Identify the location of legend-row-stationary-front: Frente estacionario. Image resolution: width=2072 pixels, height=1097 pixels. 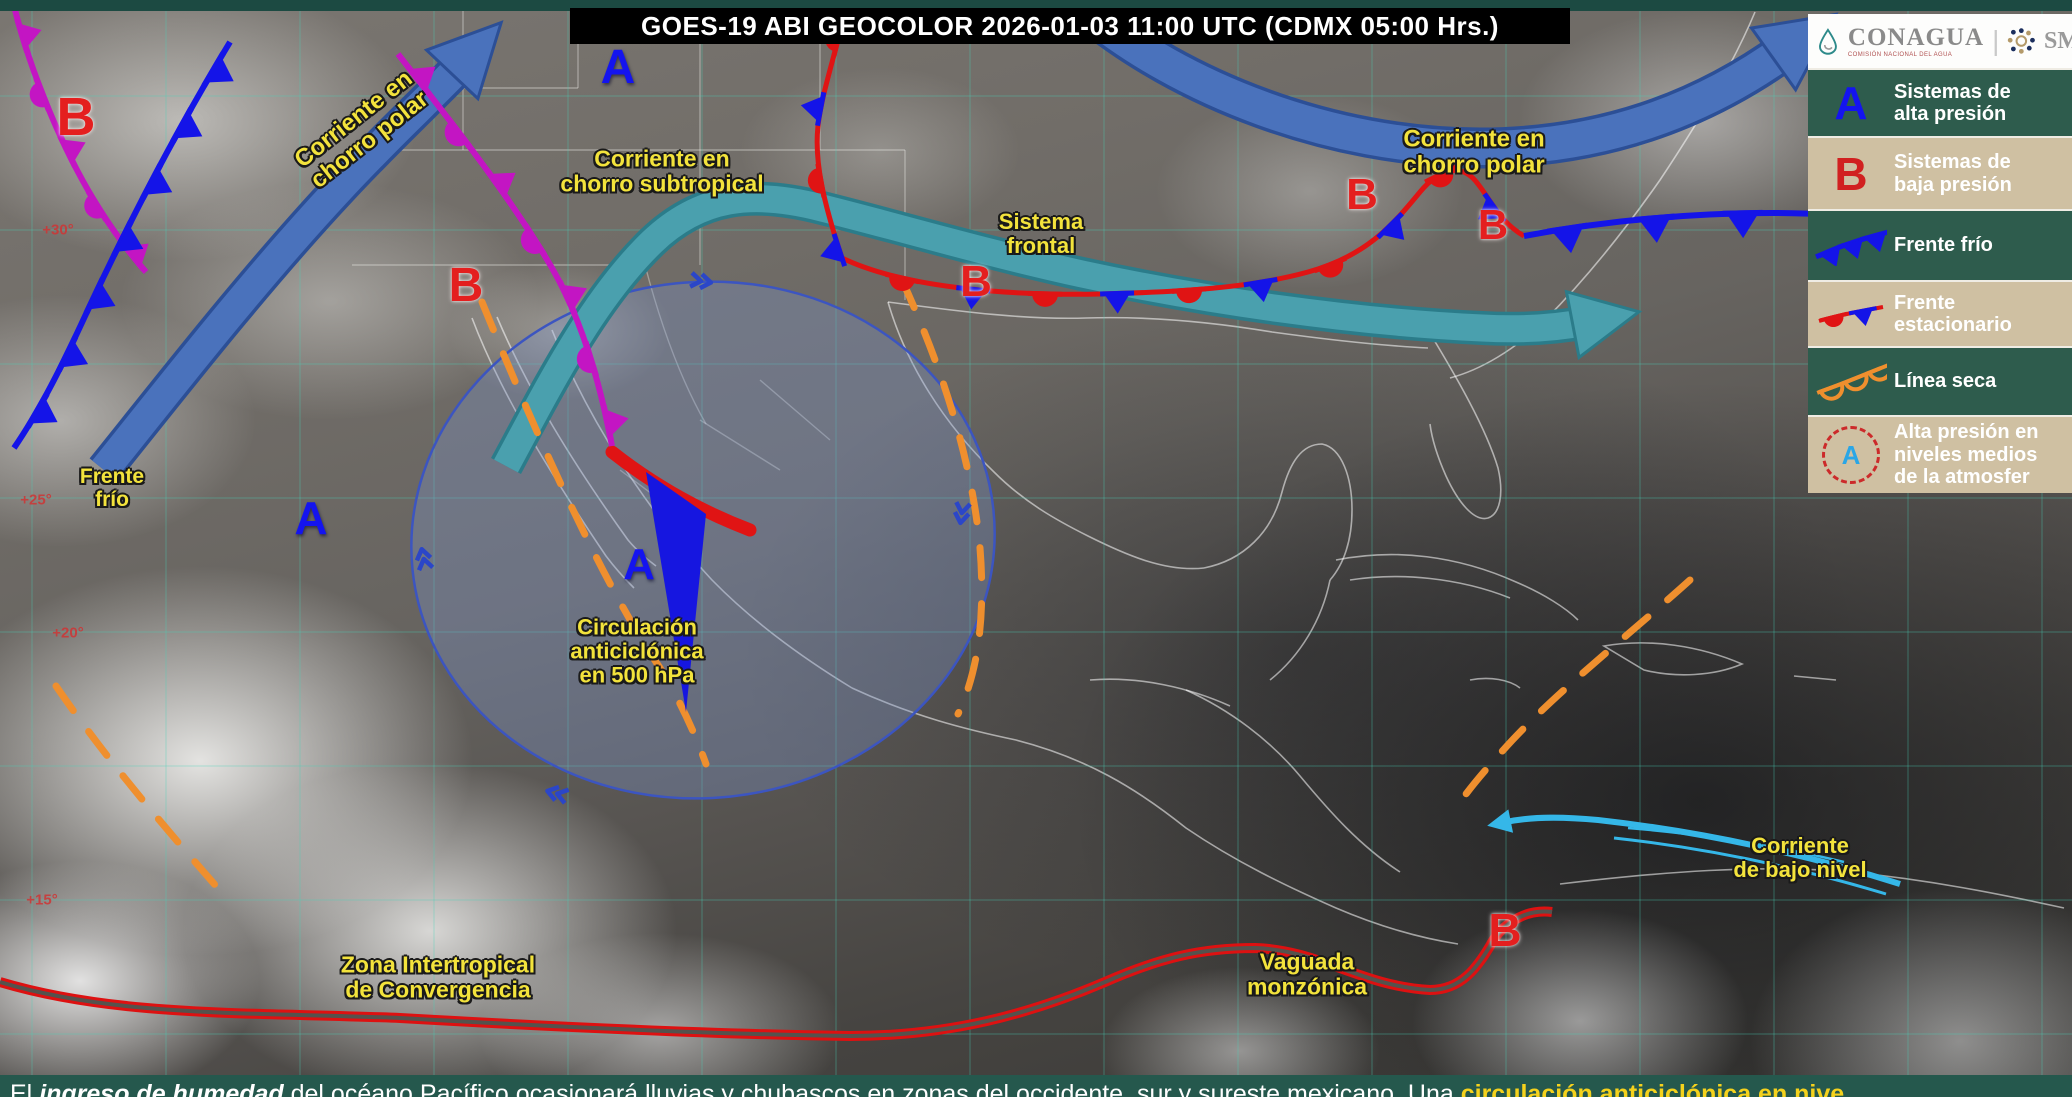
(1940, 314).